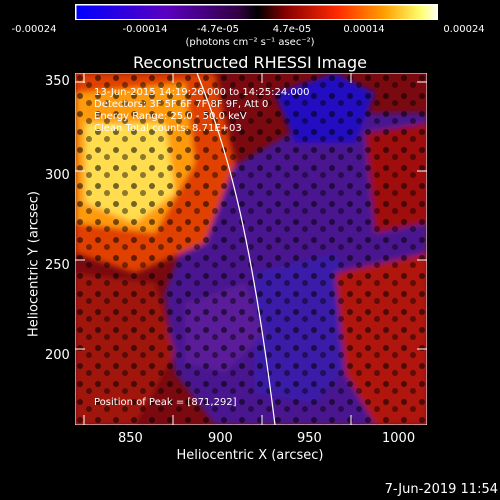 Image resolution: width=500 pixels, height=500 pixels. What do you see at coordinates (441, 489) in the screenshot?
I see `timestamp: 7-Jun-2019 11:54` at bounding box center [441, 489].